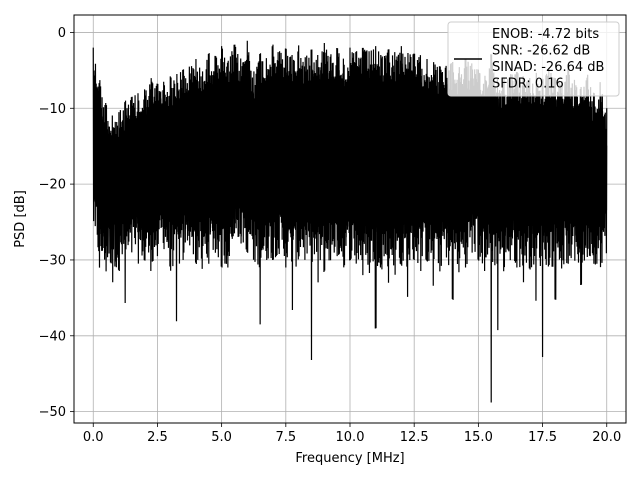  I want to click on x-tick-label: 0.0, so click(93, 437).